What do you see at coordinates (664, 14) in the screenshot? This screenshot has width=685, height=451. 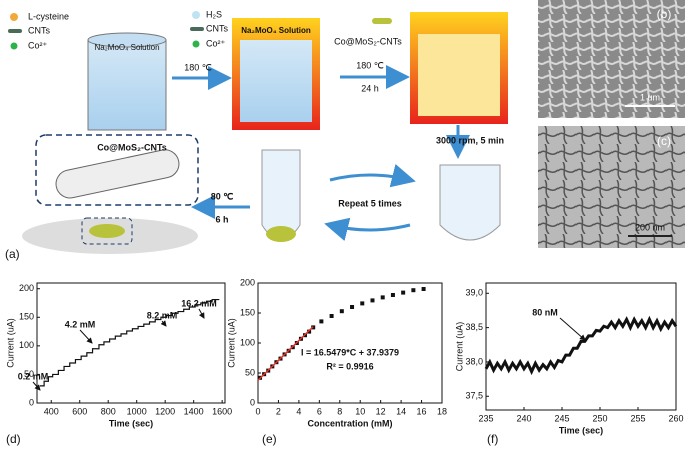 I see `panel-label: (b)` at bounding box center [664, 14].